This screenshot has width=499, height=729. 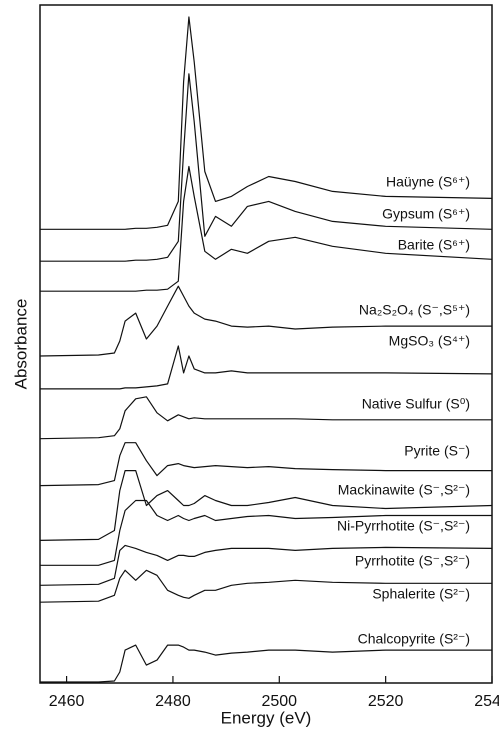 What do you see at coordinates (426, 214) in the screenshot?
I see `series-label: Gypsum (S⁶⁺)` at bounding box center [426, 214].